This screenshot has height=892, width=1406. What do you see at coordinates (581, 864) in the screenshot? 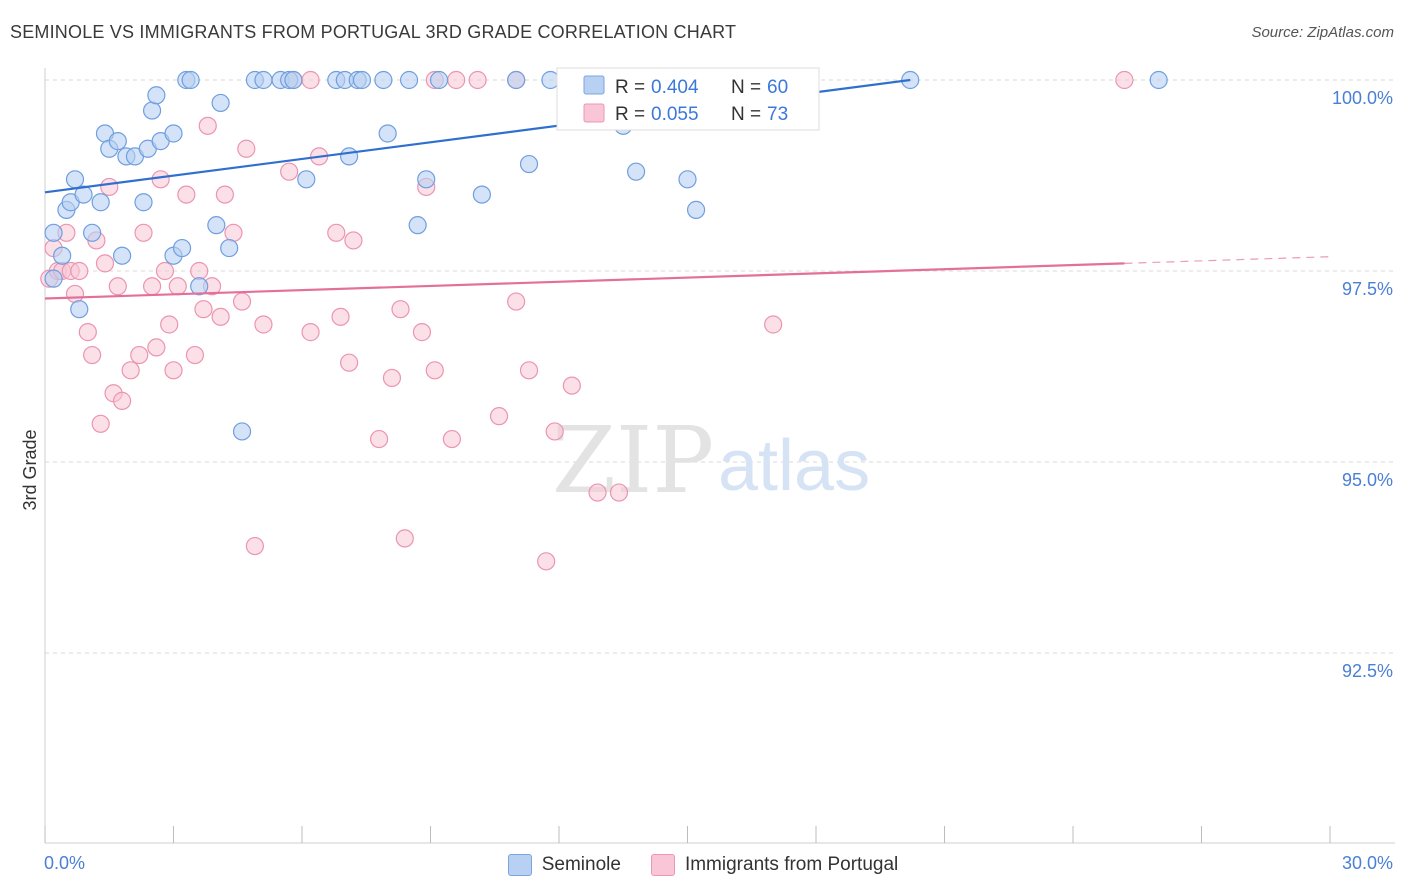
I see `legend-label-seminole: Seminole` at bounding box center [581, 864].